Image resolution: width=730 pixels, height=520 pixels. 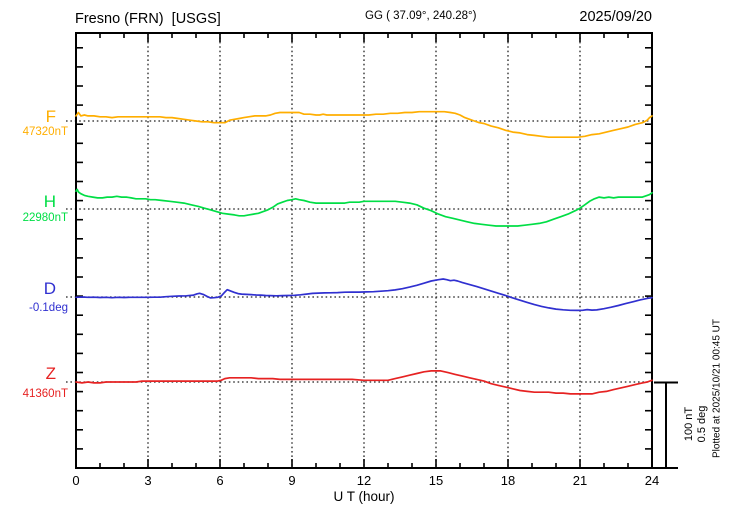 What do you see at coordinates (508, 480) in the screenshot?
I see `x-tick-label-18: 18` at bounding box center [508, 480].